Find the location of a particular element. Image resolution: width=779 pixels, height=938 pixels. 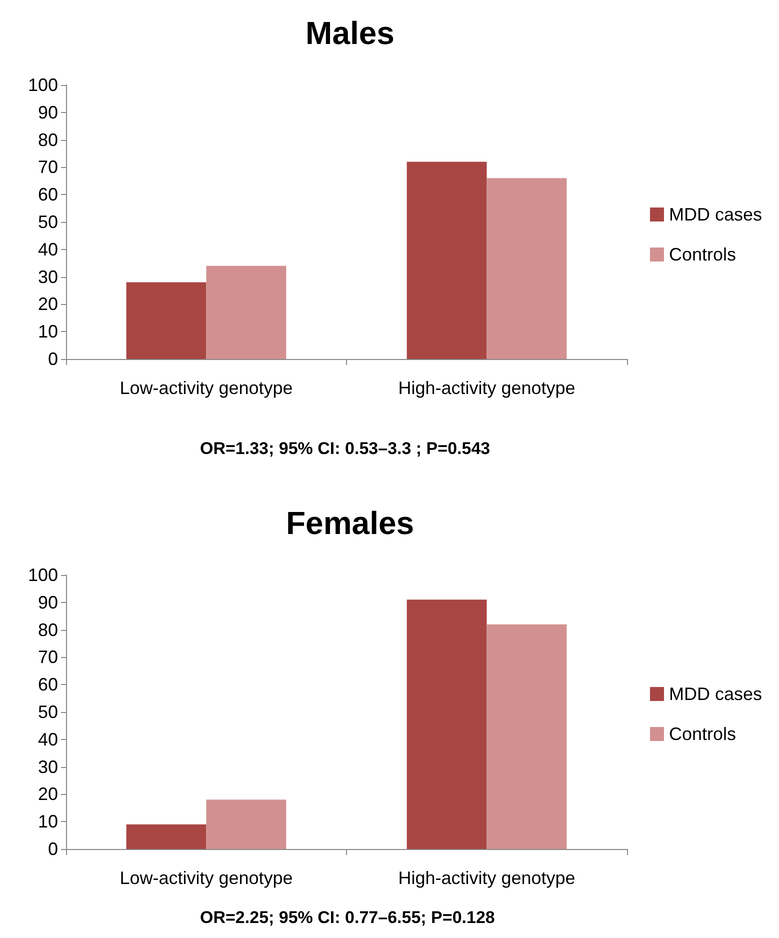

text: OR=1.33; 95% CI: 0.53–3.3 ; P=0.543 is located at coordinates (345, 448).